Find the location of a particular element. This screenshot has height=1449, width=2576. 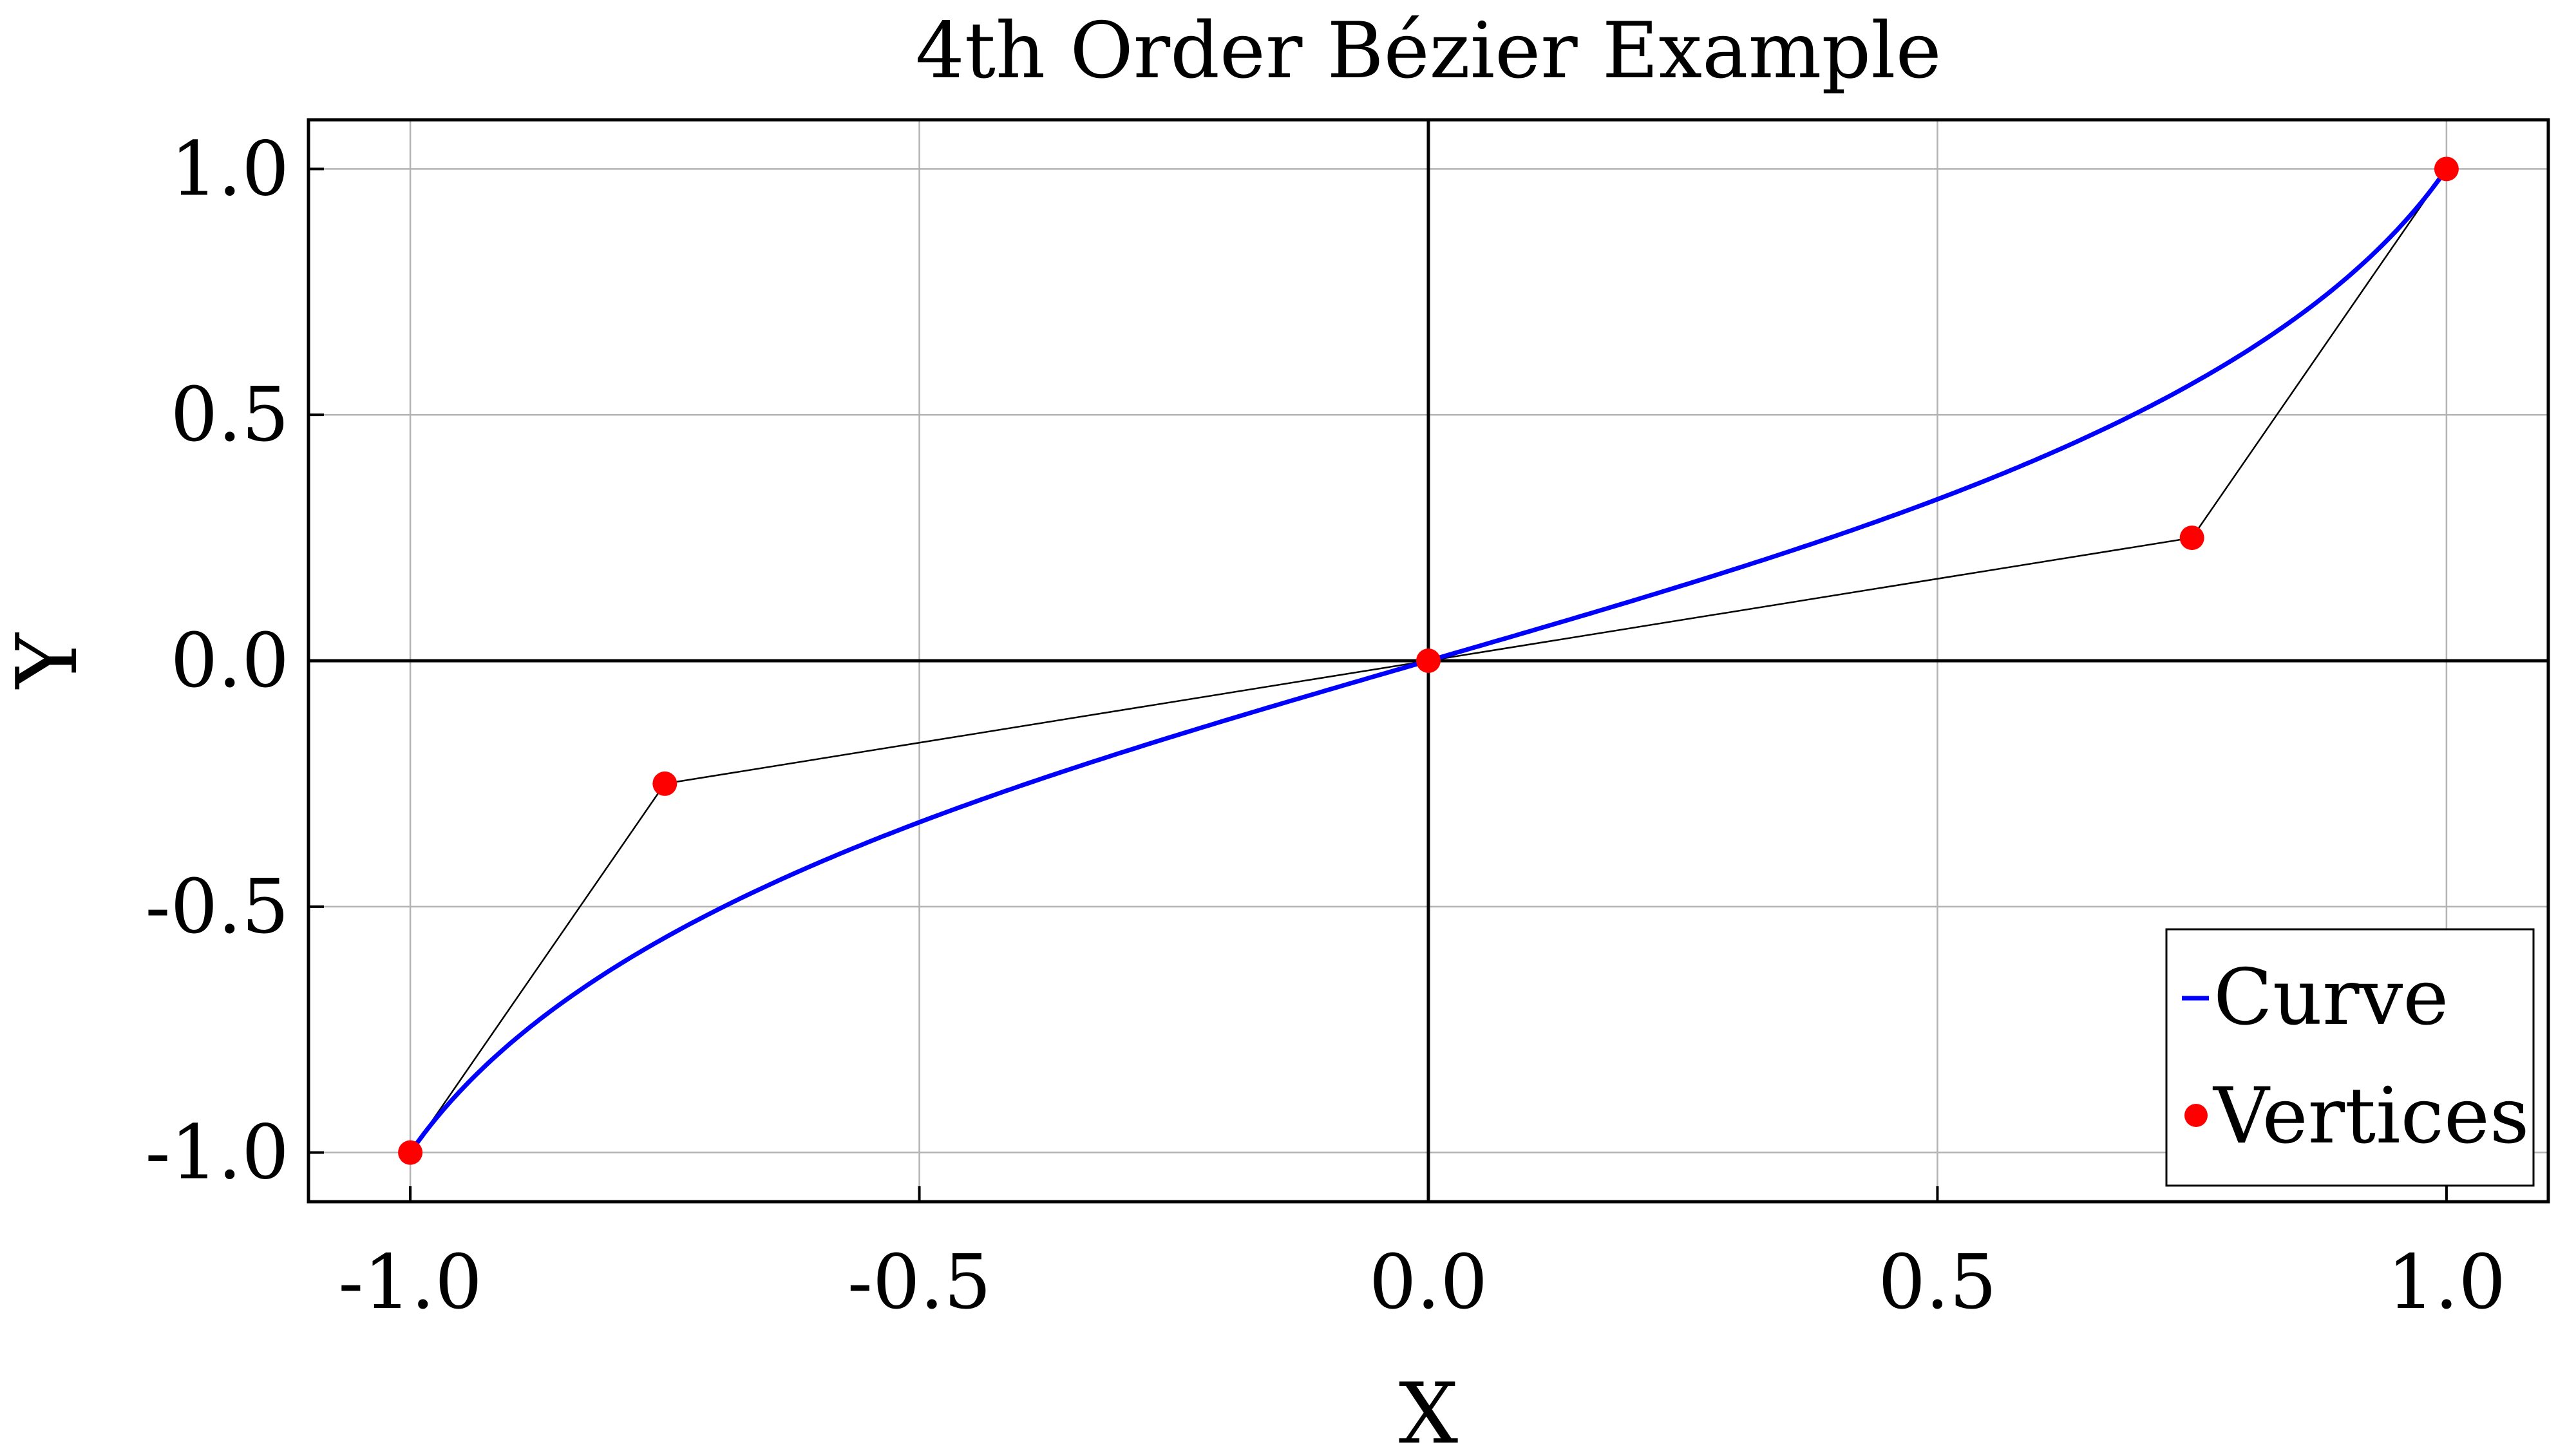

legend-vertices-label: Vertices is located at coordinates (2370, 1116).